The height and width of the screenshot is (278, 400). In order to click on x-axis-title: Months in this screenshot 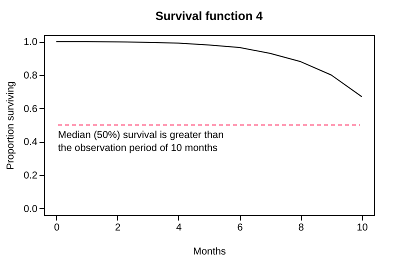, I will do `click(209, 252)`.